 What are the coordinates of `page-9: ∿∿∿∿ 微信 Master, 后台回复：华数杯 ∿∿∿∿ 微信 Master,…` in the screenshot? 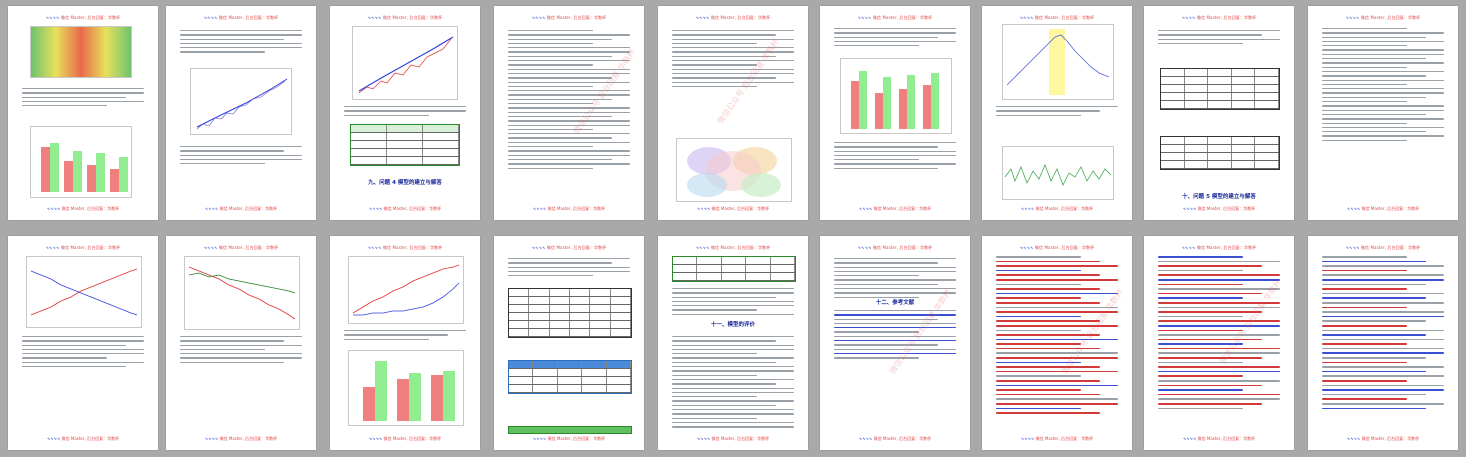 It's located at (1383, 113).